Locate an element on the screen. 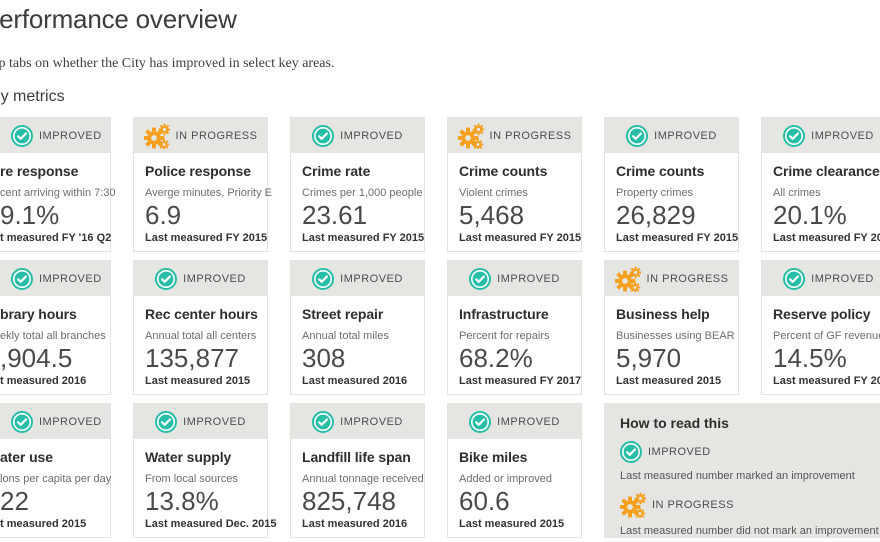 Image resolution: width=880 pixels, height=542 pixels. metric-value: 23.61 is located at coordinates (335, 215).